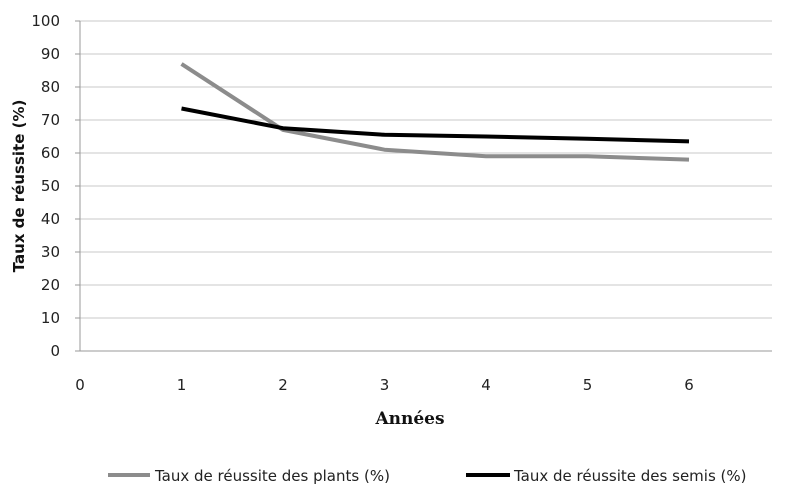 This screenshot has width=788, height=486. What do you see at coordinates (50, 252) in the screenshot?
I see `y-tick-label: 30` at bounding box center [50, 252].